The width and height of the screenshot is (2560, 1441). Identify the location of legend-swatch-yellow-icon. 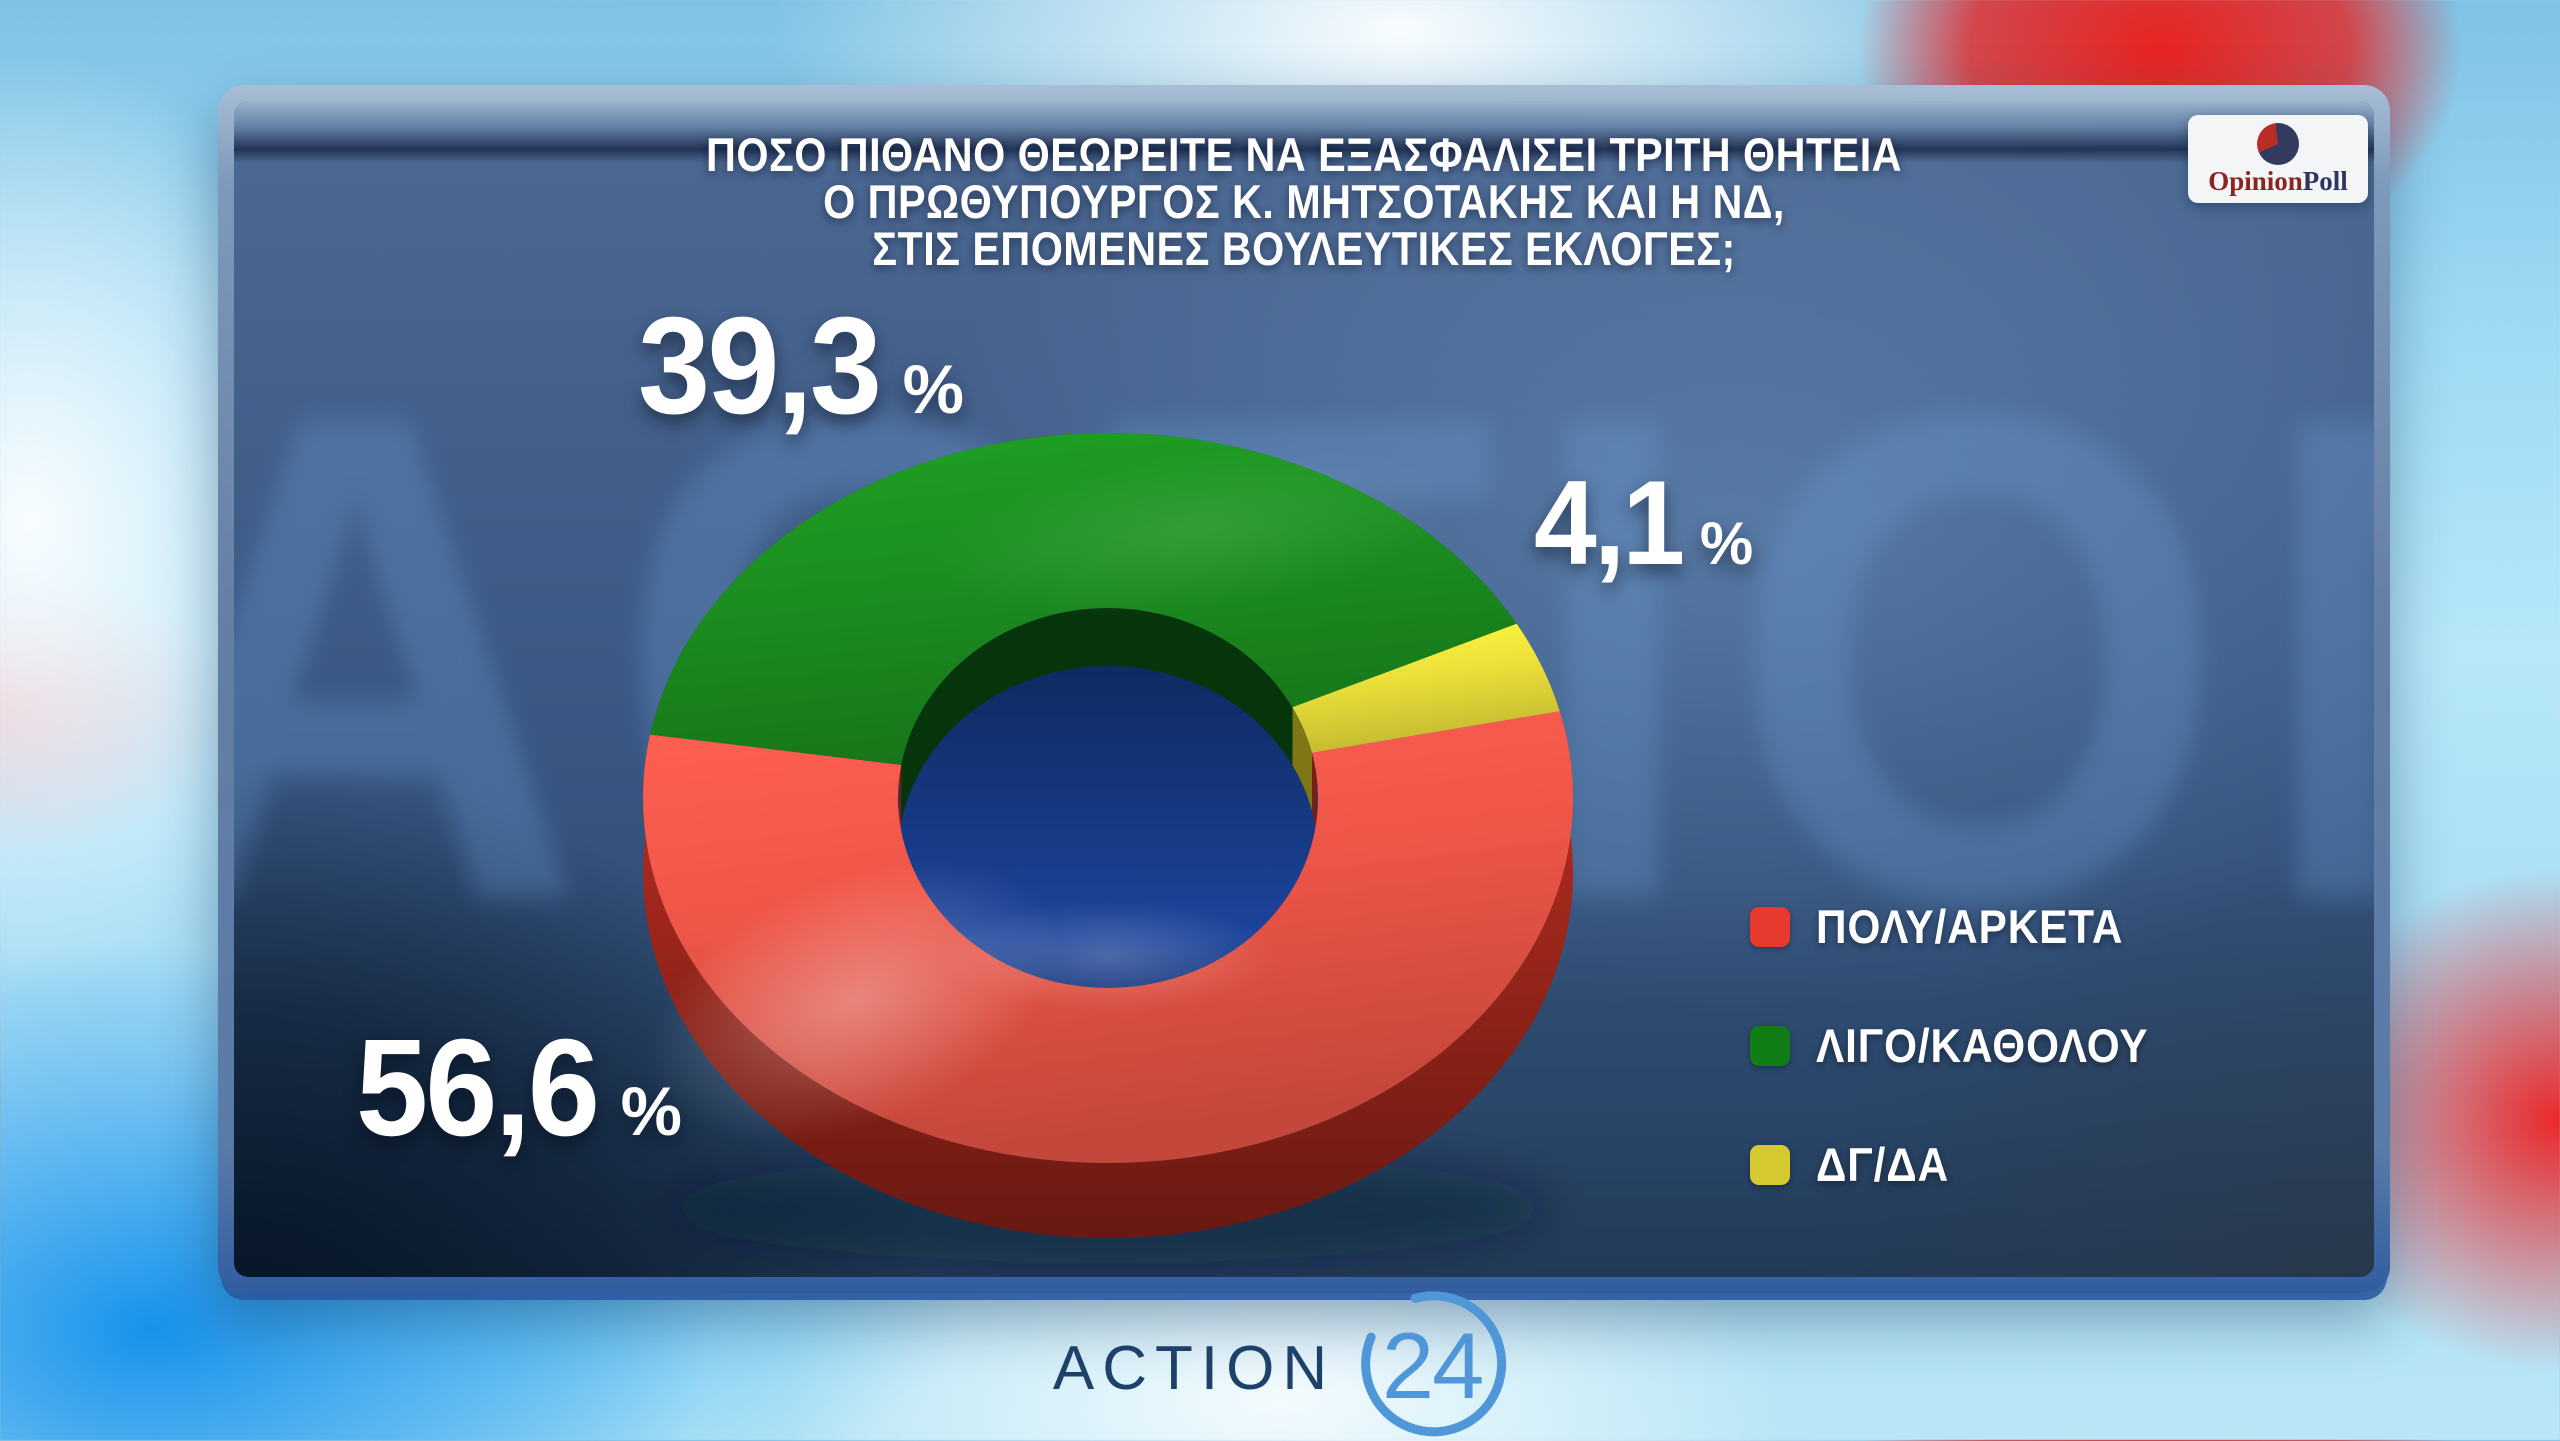
(1770, 1164).